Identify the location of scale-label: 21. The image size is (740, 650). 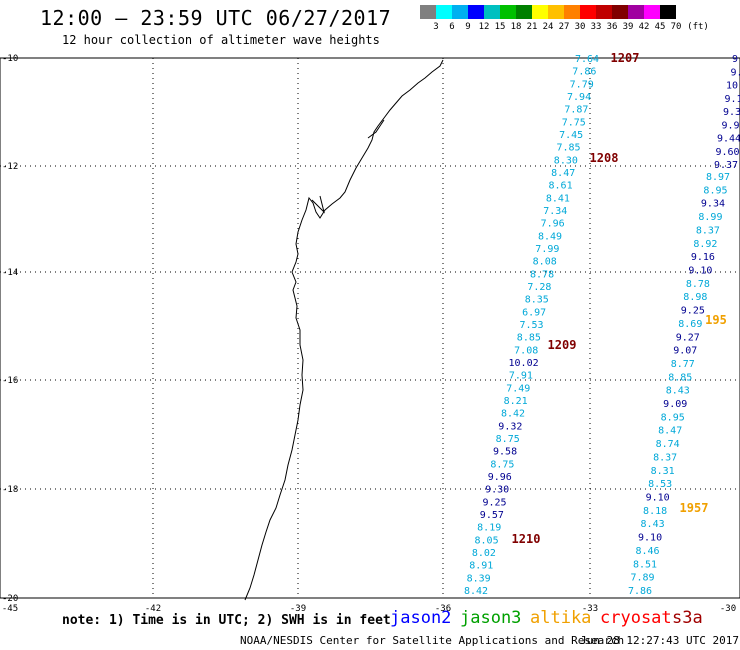
(532, 27).